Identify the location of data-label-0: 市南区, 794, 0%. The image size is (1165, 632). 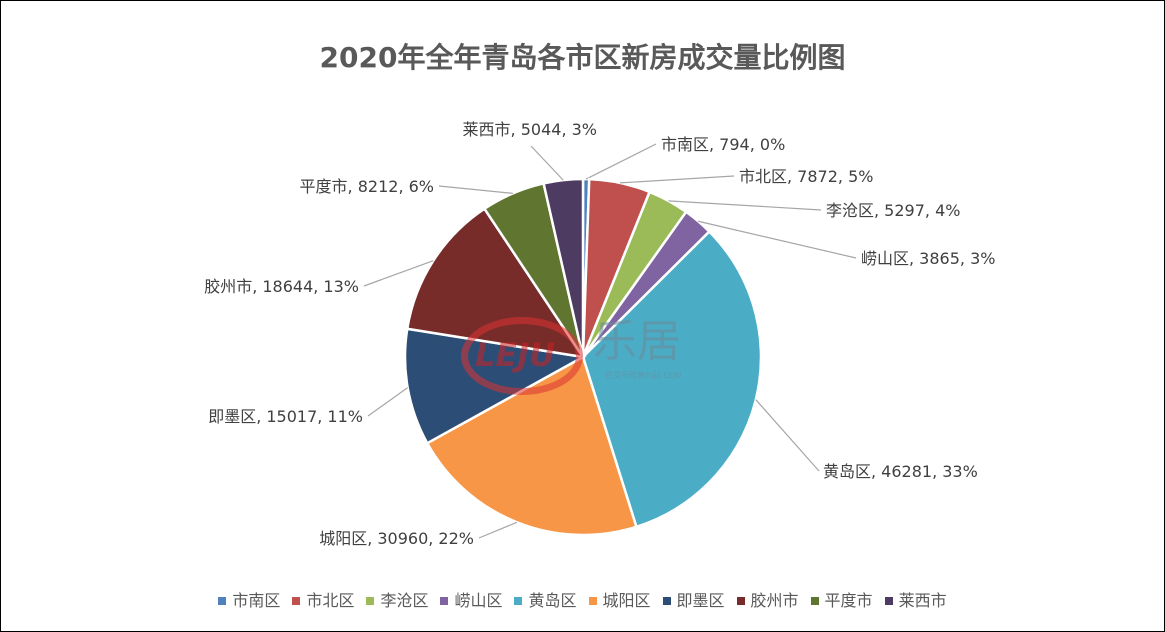
(723, 144).